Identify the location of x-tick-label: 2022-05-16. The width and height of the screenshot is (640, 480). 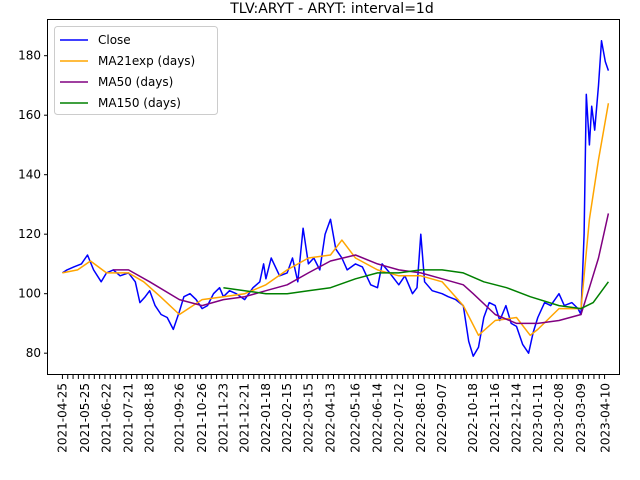
(356, 418).